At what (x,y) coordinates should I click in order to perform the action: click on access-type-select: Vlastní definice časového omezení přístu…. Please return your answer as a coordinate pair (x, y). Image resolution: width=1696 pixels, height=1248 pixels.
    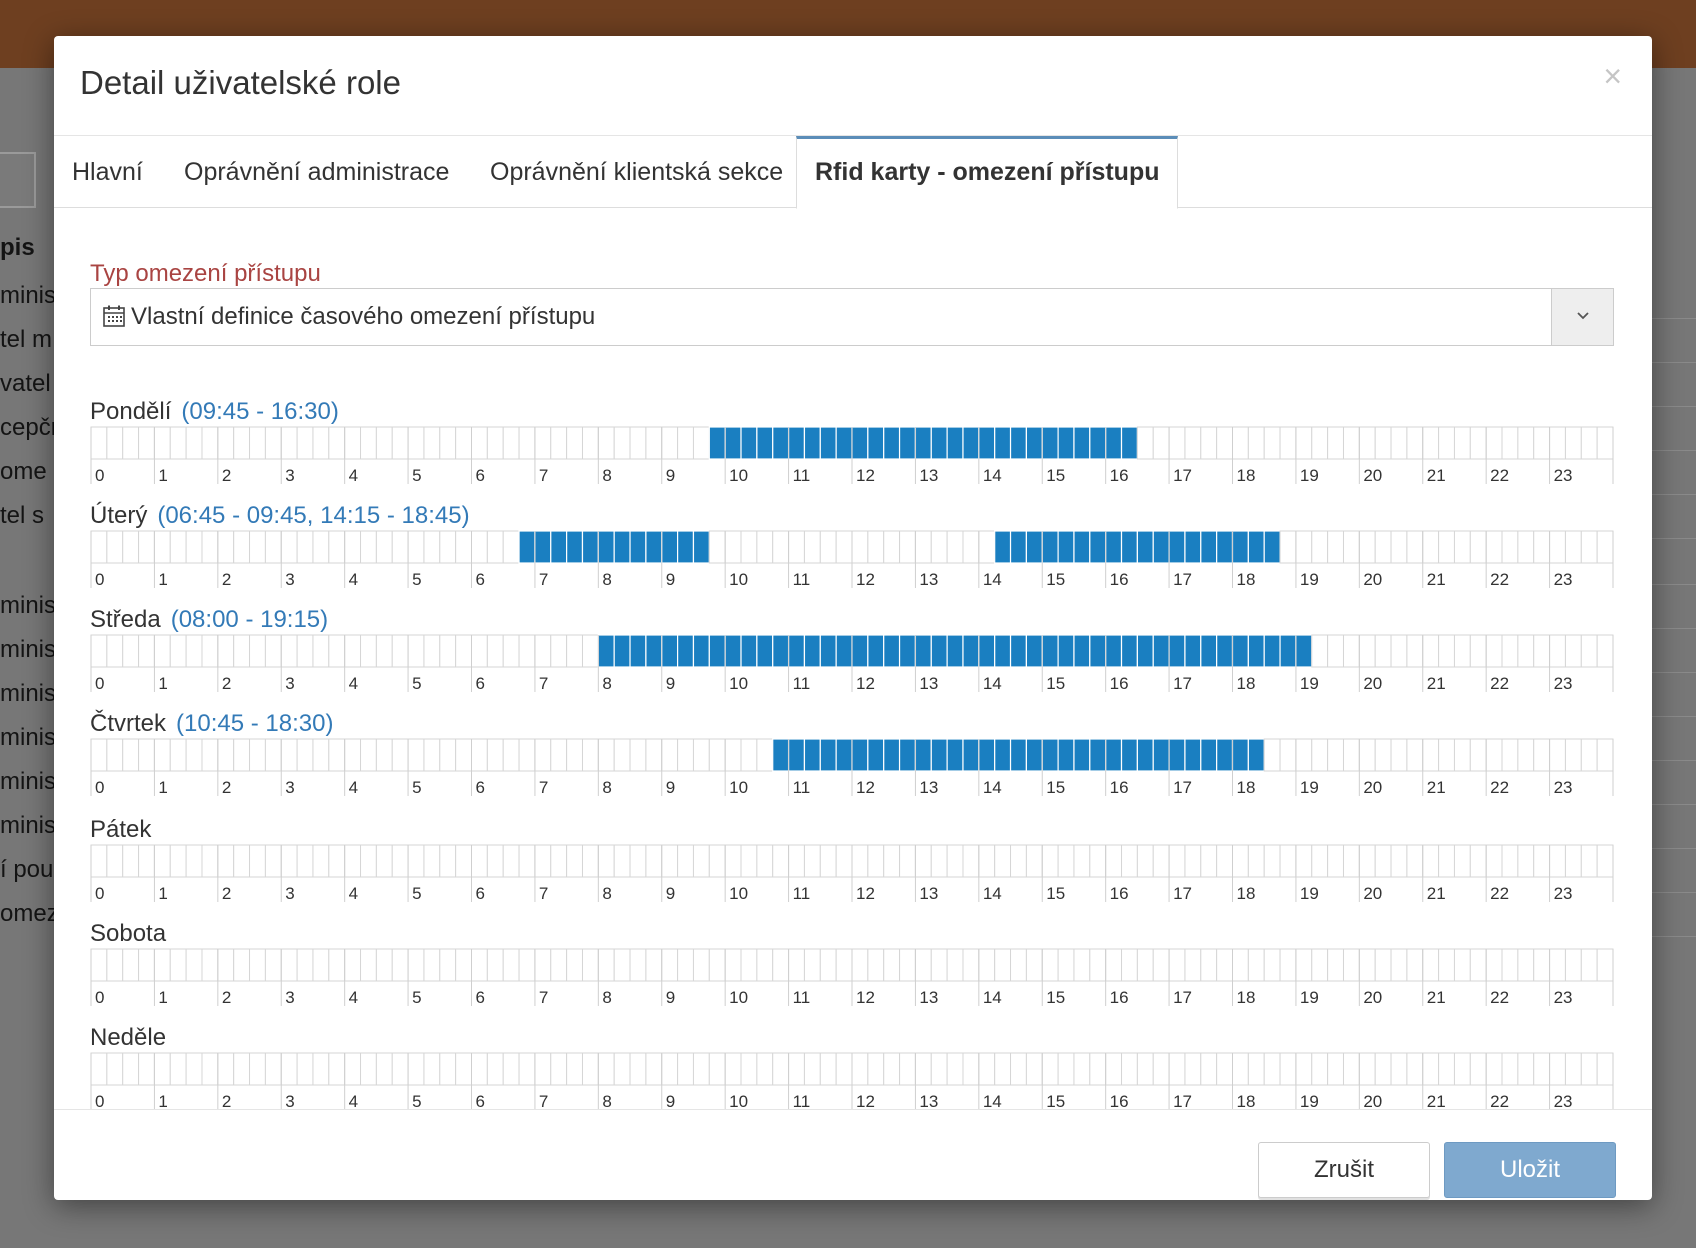
    Looking at the image, I should click on (852, 317).